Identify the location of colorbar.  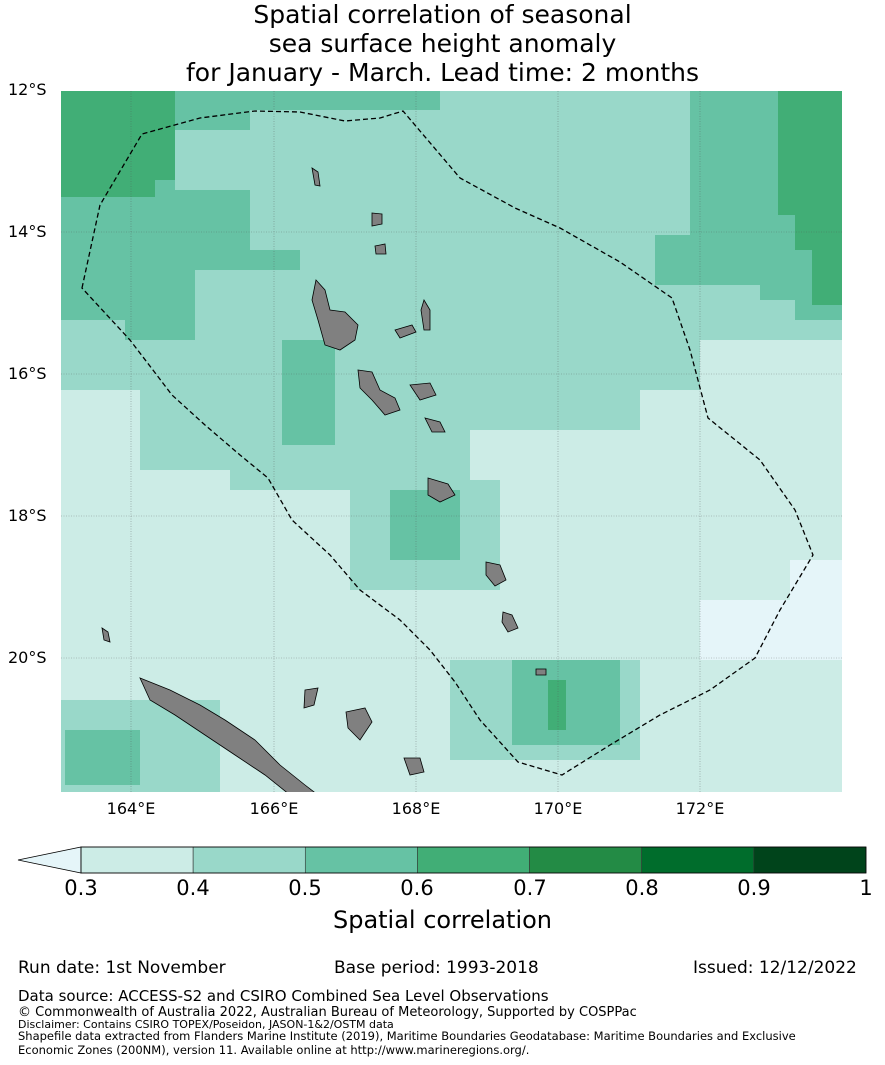
(442, 860).